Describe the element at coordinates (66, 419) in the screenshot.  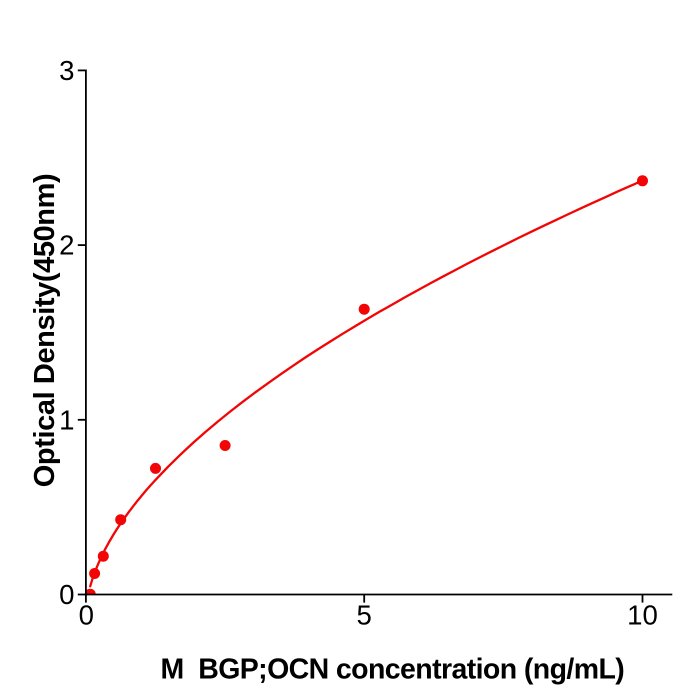
I see `svg-text: 1` at that location.